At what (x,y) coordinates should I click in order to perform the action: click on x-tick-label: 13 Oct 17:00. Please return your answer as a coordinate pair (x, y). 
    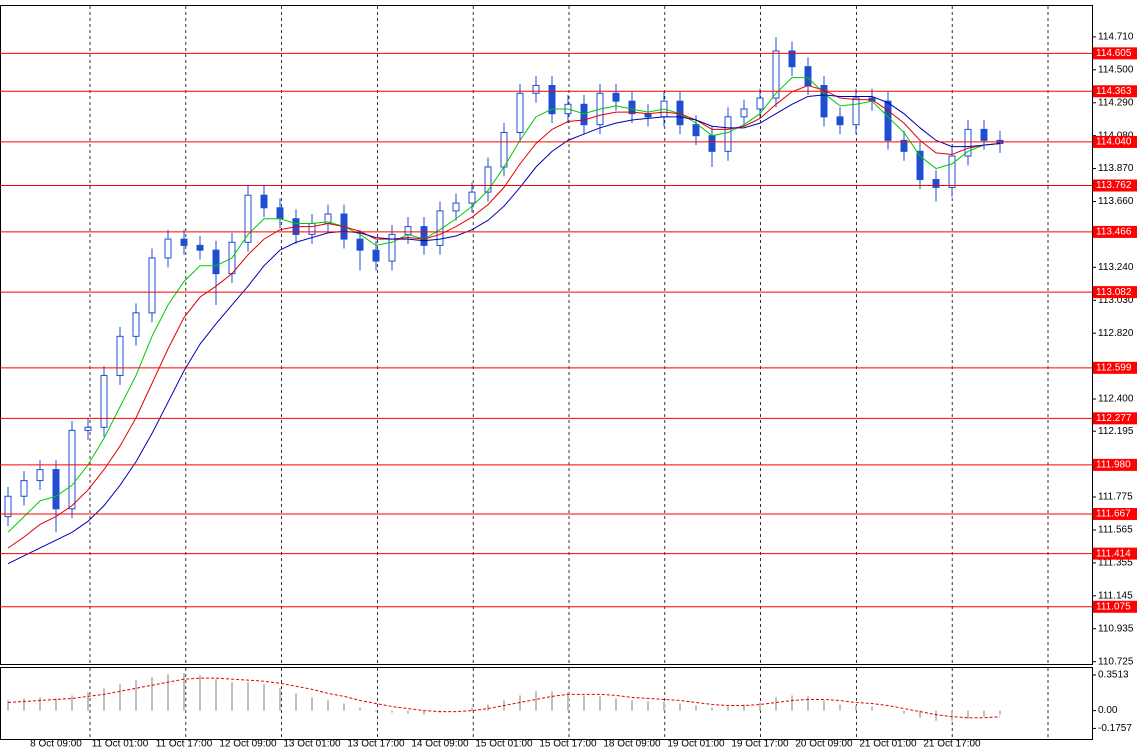
    Looking at the image, I should click on (376, 744).